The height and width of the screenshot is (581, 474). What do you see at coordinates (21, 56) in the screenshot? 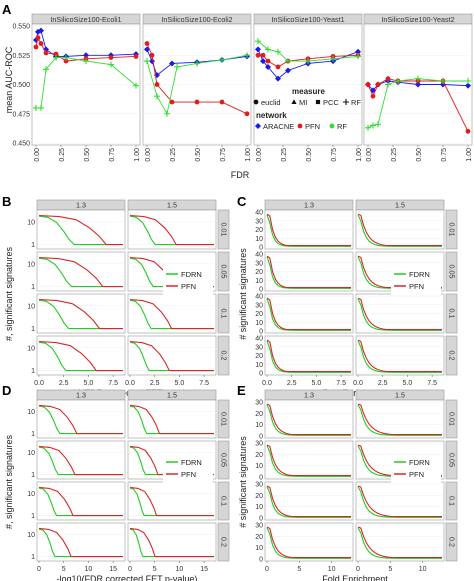
I see `y-tick-label: 0.525` at bounding box center [21, 56].